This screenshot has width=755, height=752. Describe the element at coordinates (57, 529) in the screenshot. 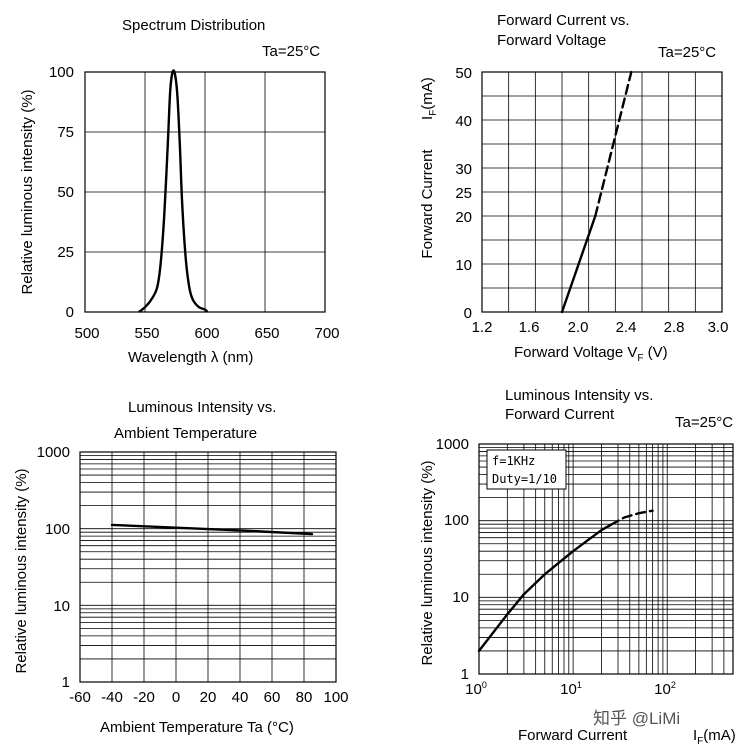

I see `iv-ta-y-tick: 100` at that location.